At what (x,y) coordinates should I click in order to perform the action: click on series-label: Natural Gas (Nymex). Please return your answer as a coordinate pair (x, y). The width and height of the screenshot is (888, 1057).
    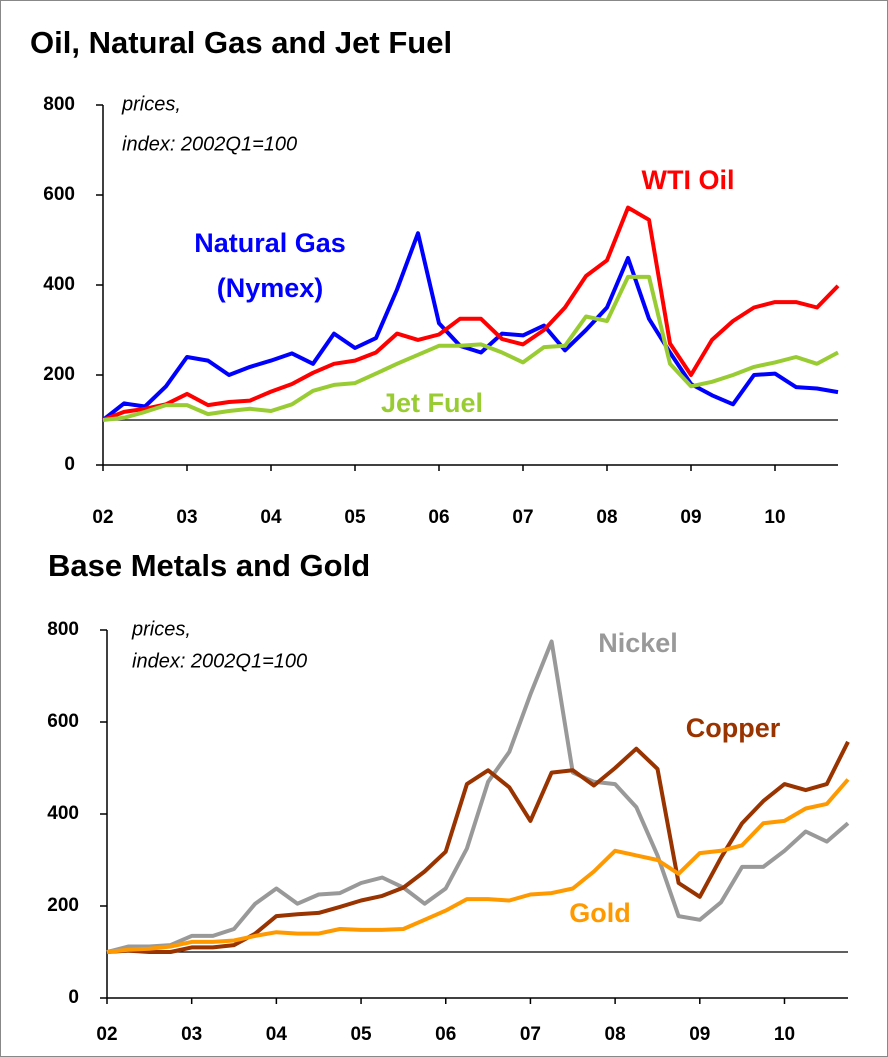
    Looking at the image, I should click on (270, 265).